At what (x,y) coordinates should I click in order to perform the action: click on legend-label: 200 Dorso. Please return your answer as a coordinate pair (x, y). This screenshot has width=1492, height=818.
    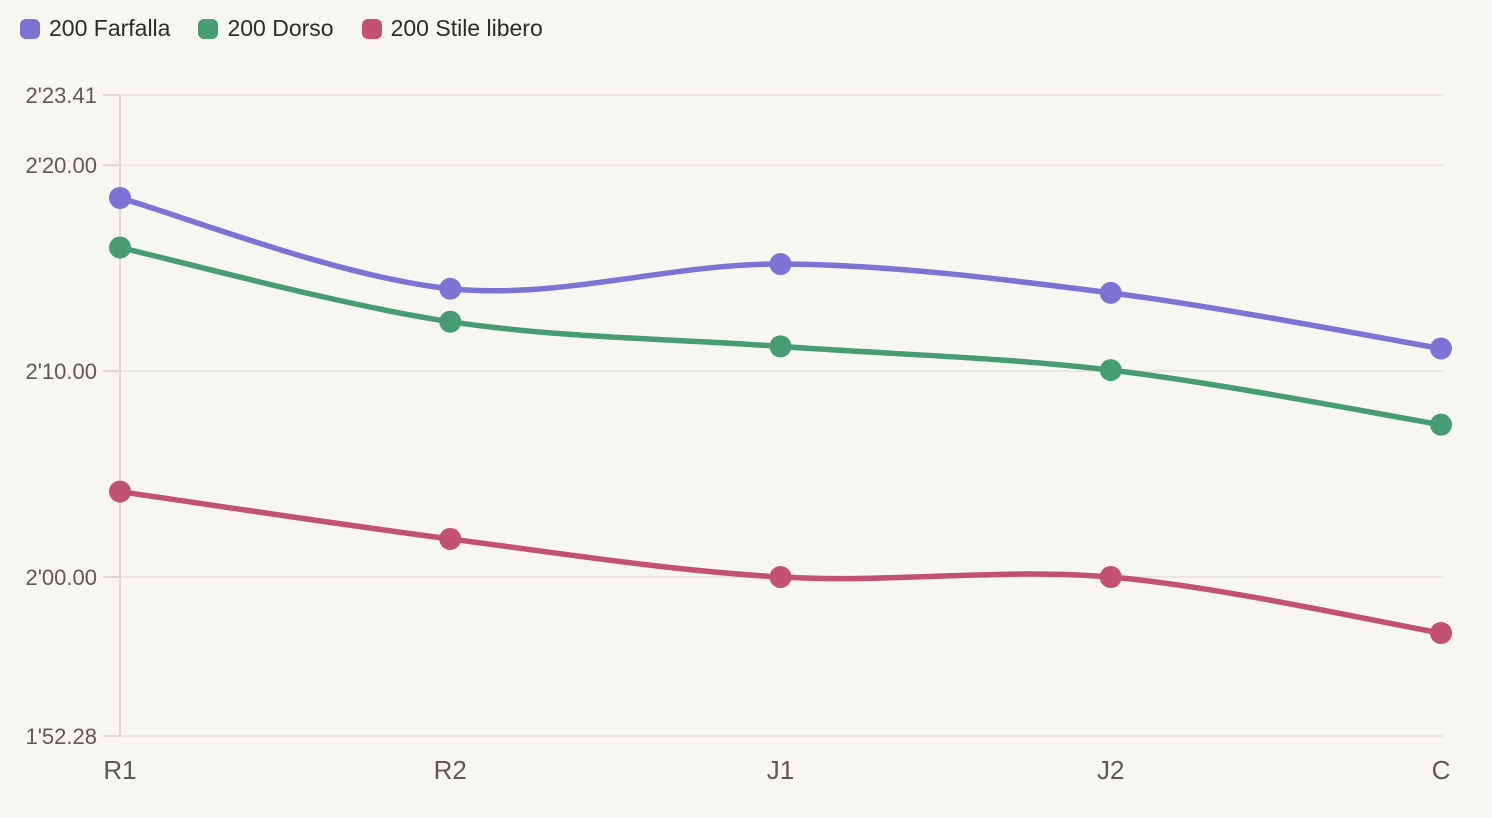
    Looking at the image, I should click on (280, 28).